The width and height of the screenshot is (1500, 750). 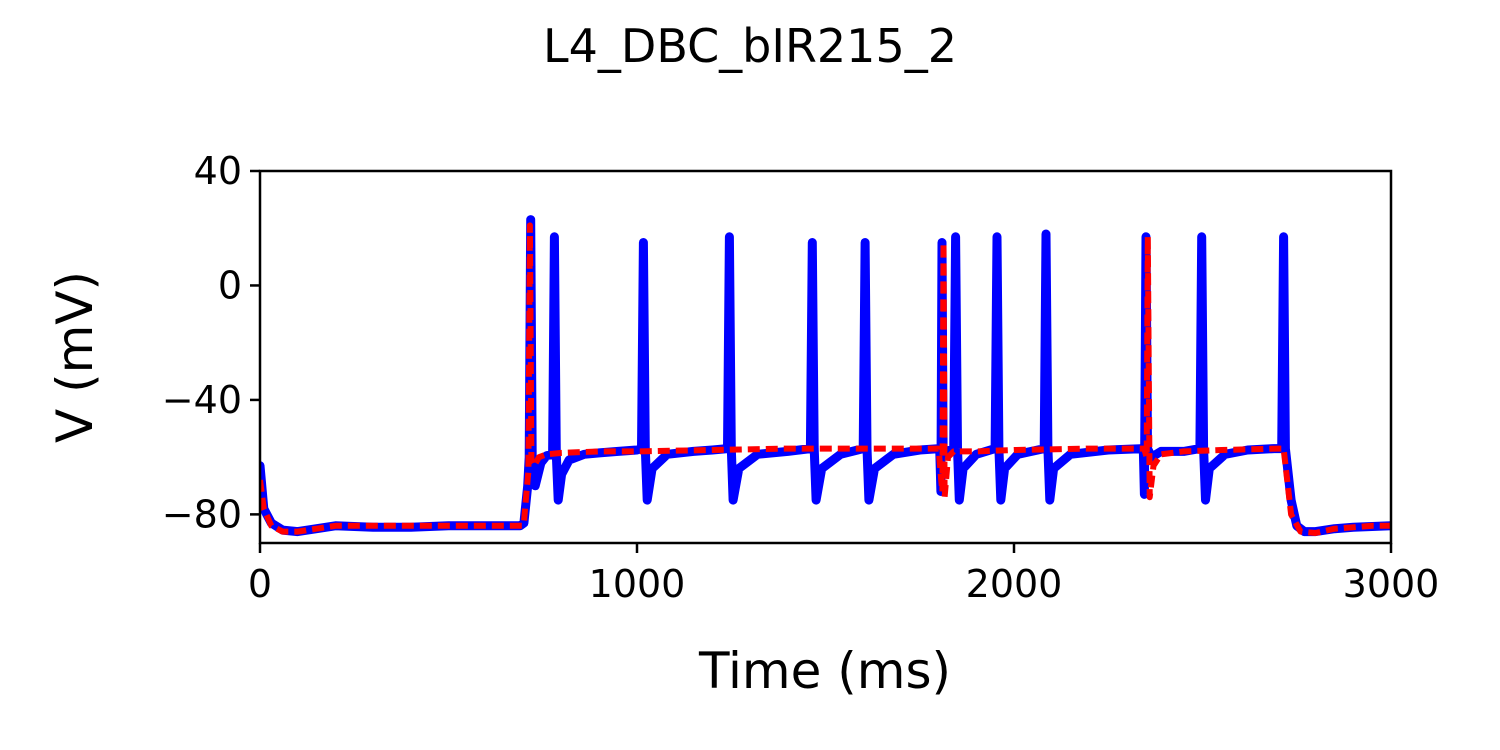 What do you see at coordinates (637, 584) in the screenshot?
I see `x-tick-label: 1000` at bounding box center [637, 584].